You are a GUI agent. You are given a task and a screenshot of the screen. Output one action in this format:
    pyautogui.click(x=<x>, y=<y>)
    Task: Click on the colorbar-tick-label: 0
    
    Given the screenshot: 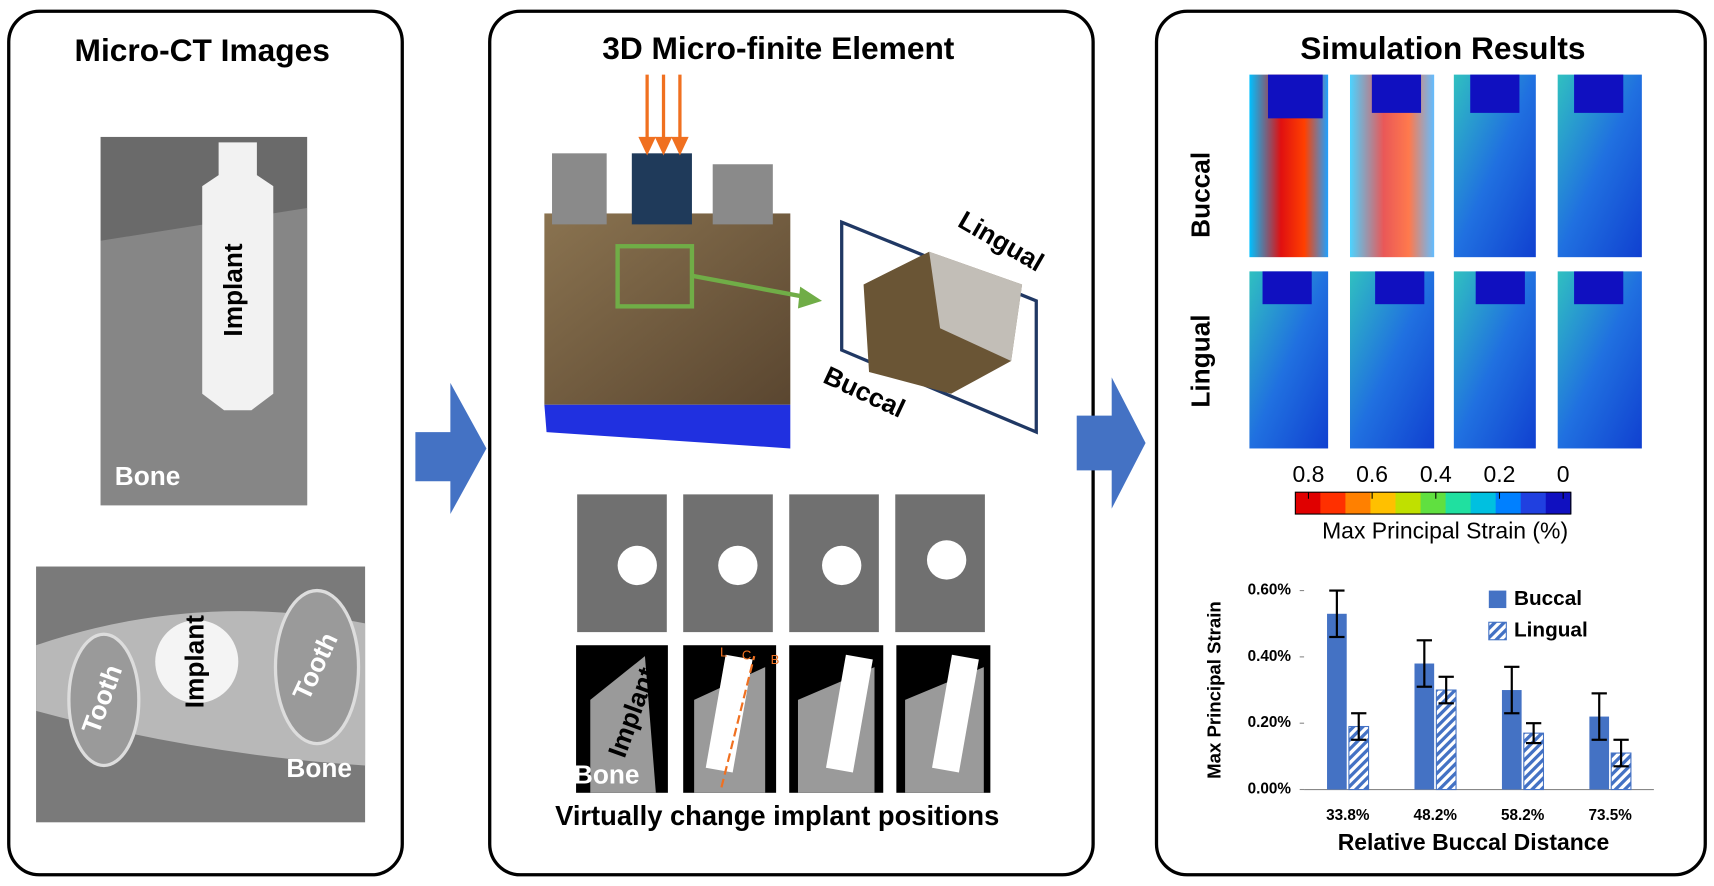 What is the action you would take?
    pyautogui.click(x=1563, y=474)
    